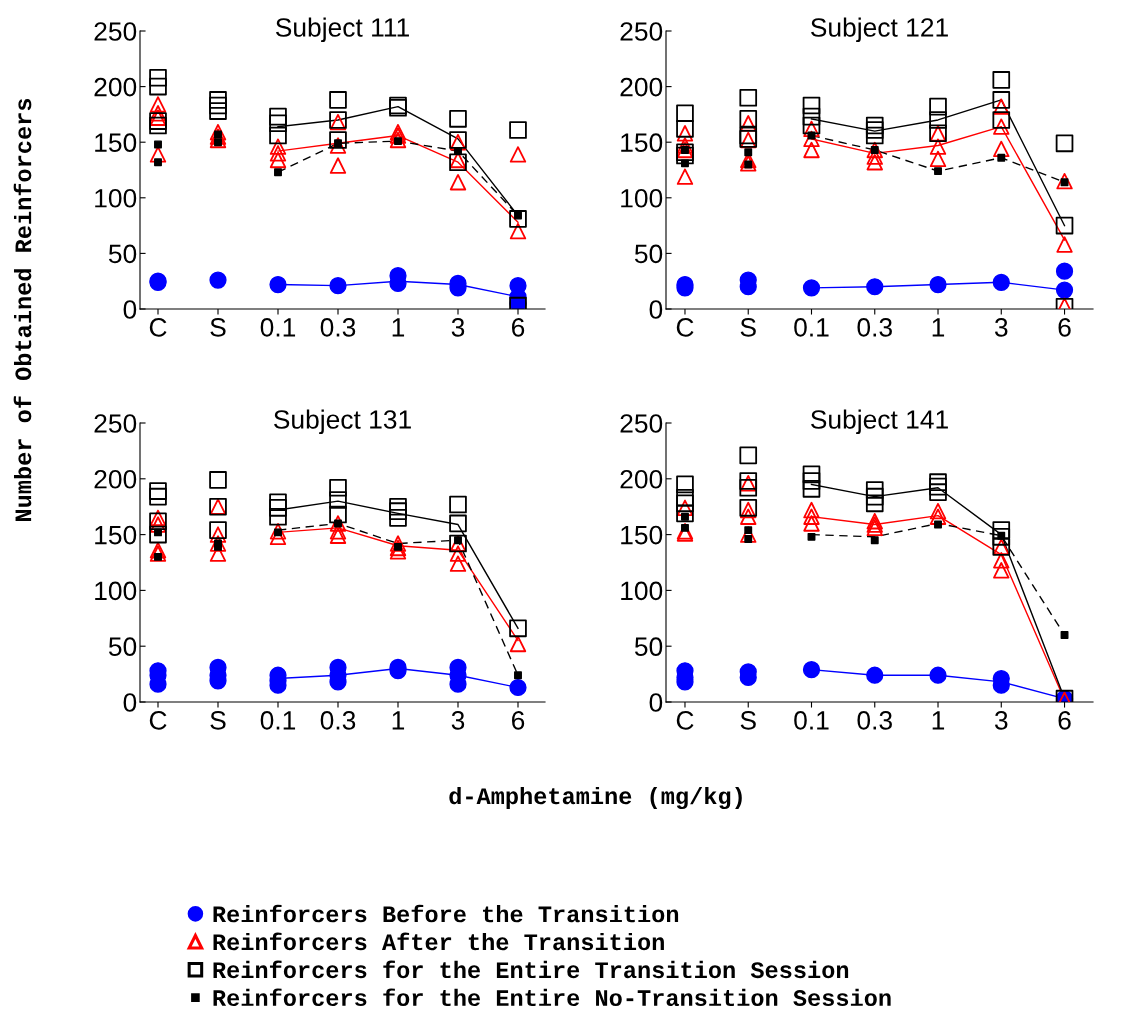 This screenshot has height=1034, width=1129. I want to click on legend-label: Reinforcers After the Transition, so click(438, 941).